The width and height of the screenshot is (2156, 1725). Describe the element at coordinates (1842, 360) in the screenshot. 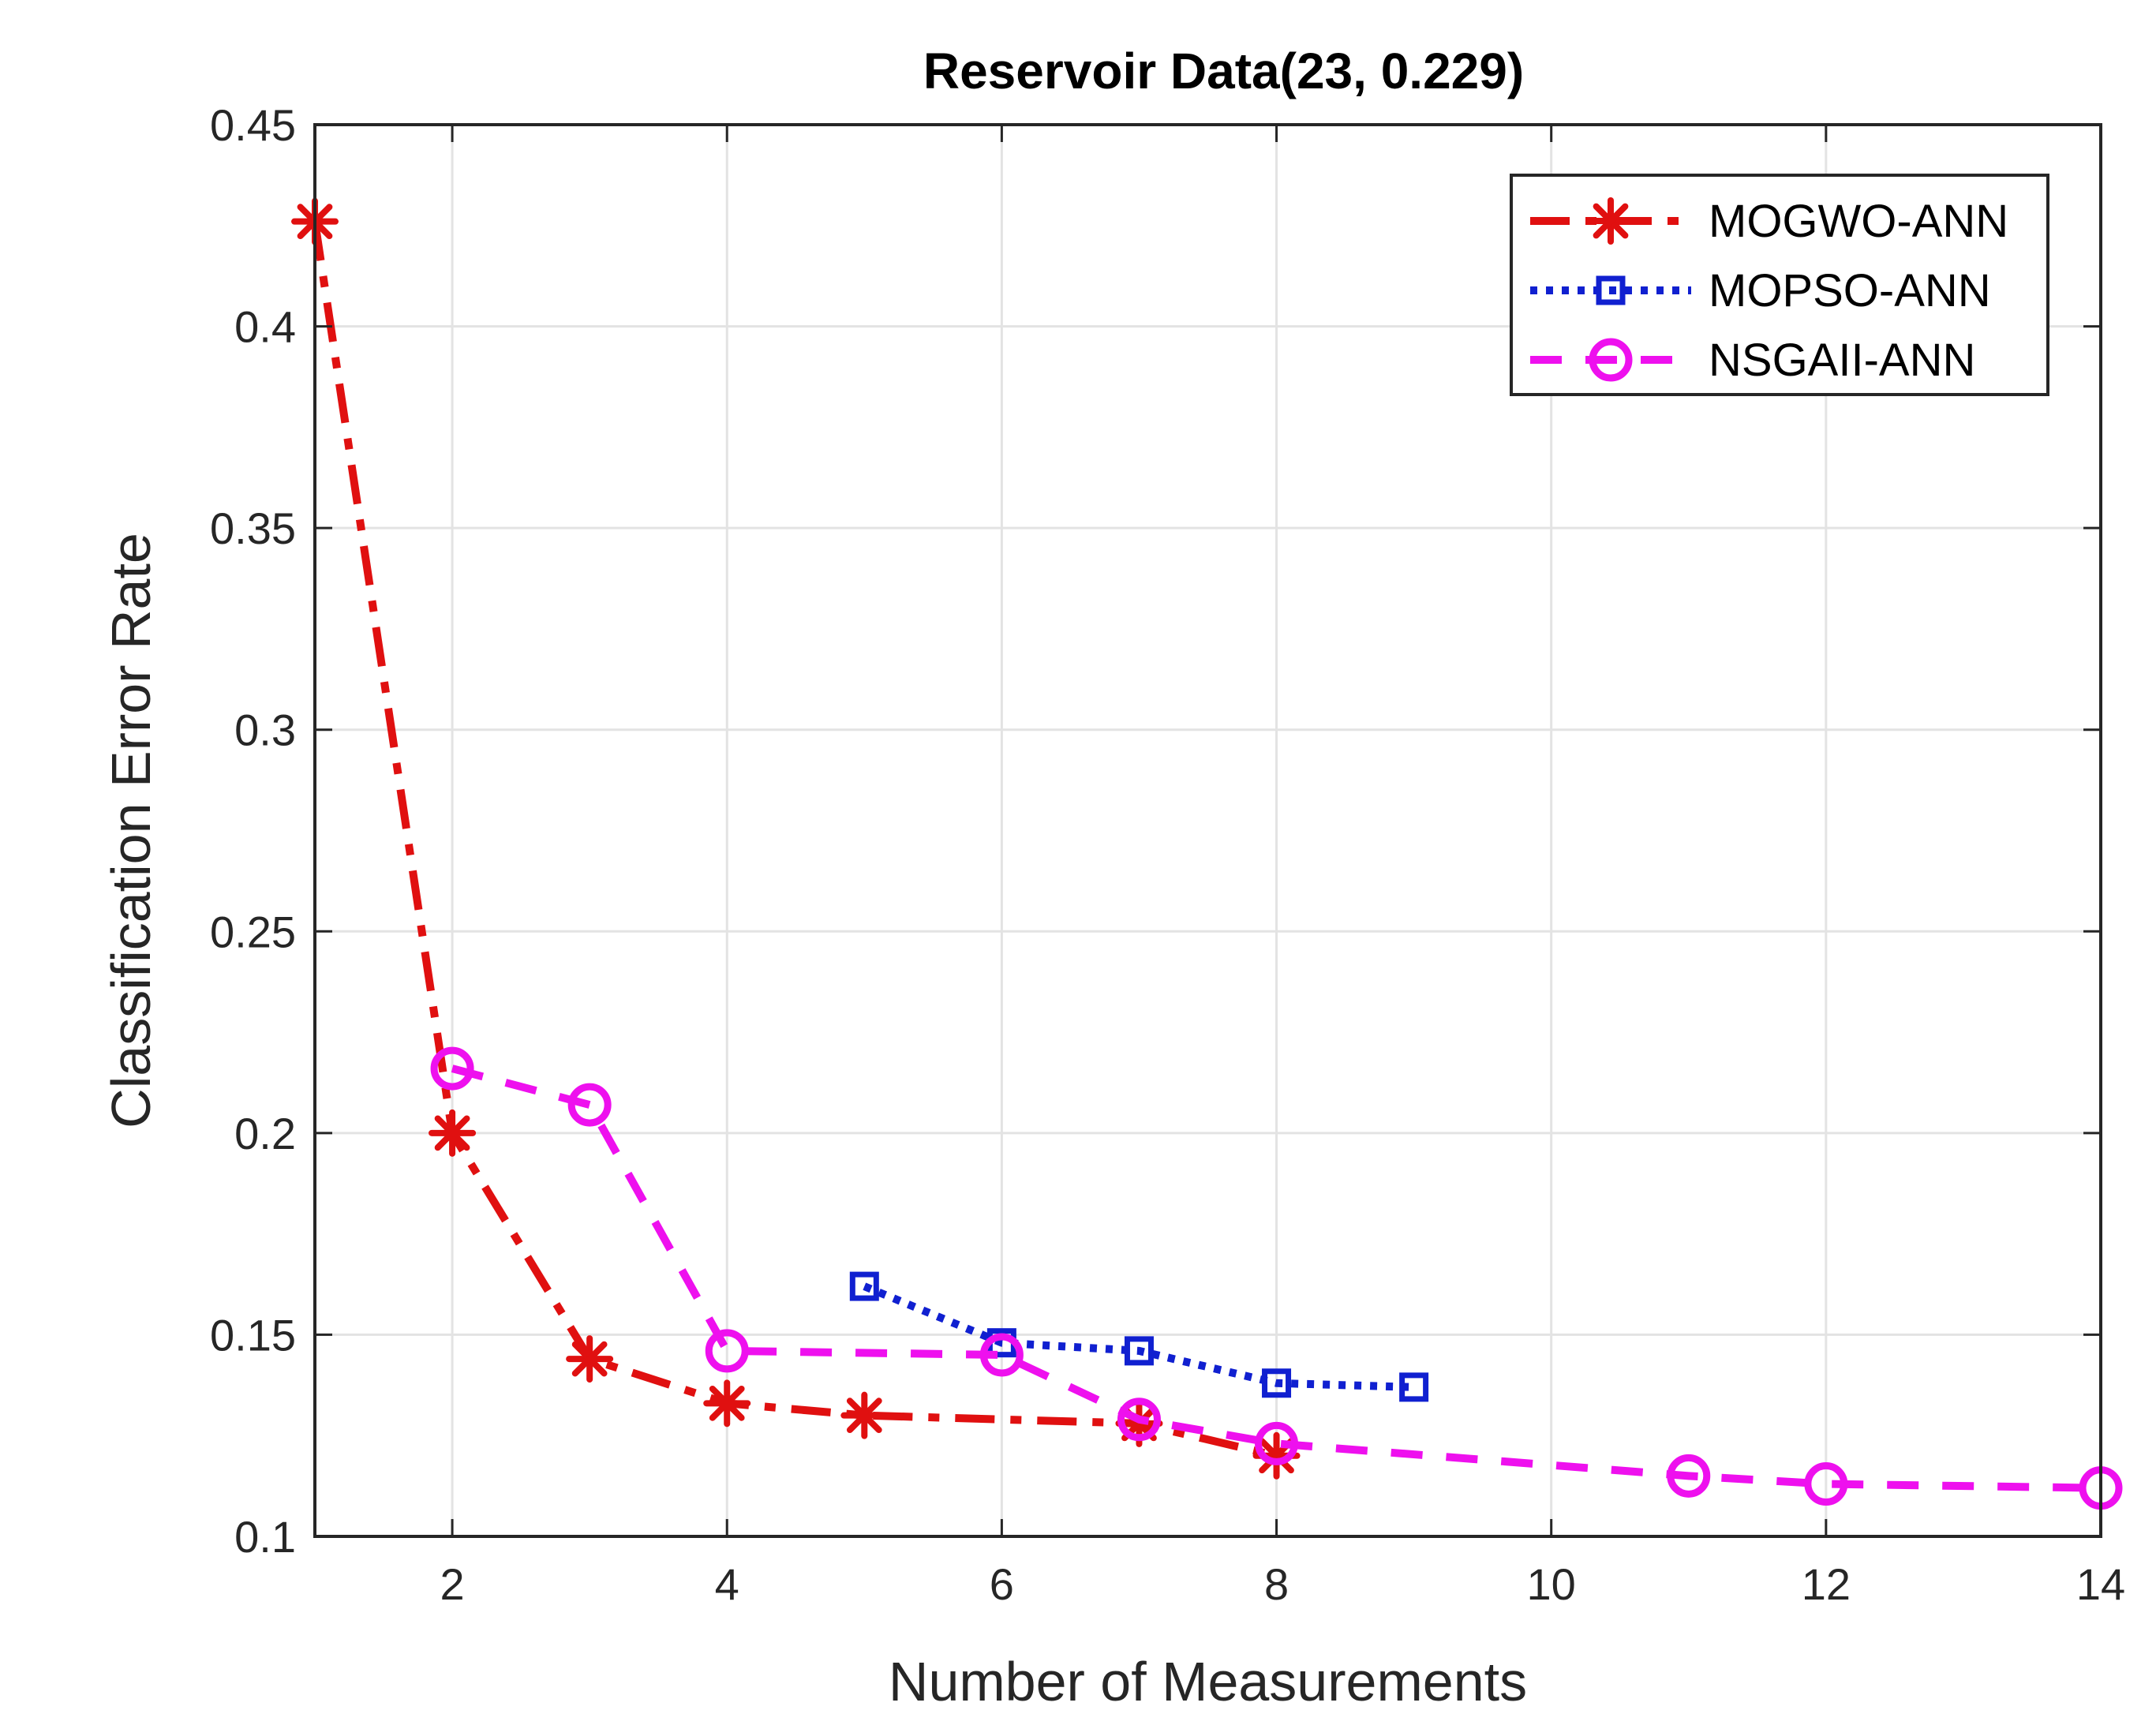

I see `legend-label: NSGAII-ANN` at that location.